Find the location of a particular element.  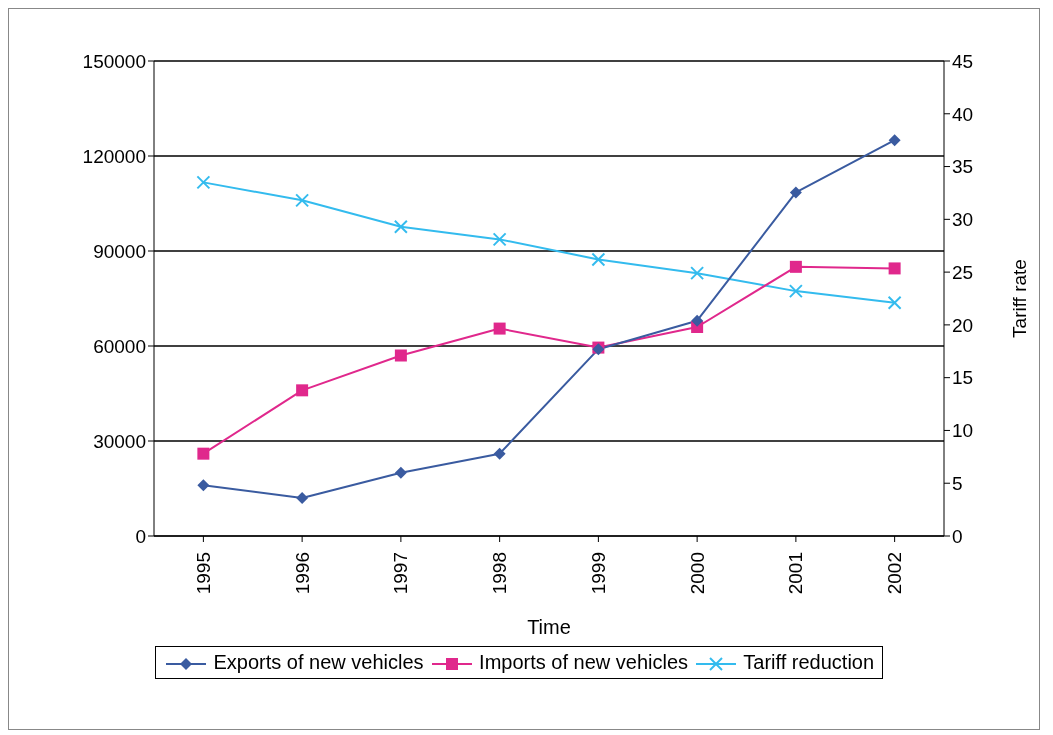

y2-tick-label: 30 is located at coordinates (963, 220).